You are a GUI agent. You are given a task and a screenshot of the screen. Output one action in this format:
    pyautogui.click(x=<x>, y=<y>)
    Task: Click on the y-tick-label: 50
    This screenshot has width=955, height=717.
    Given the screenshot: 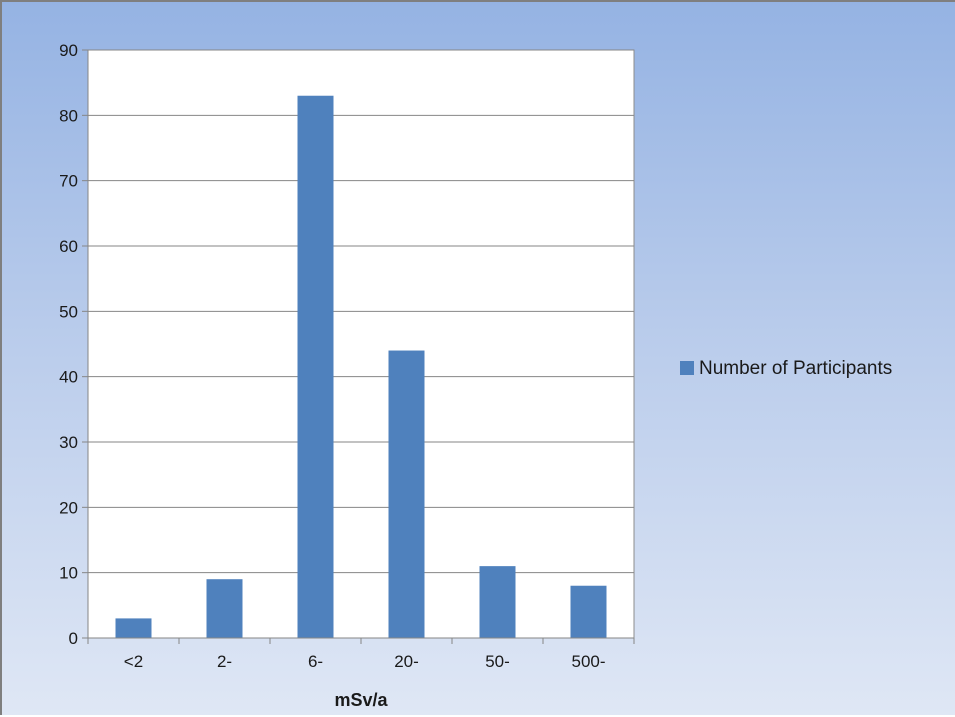 What is the action you would take?
    pyautogui.click(x=68, y=311)
    